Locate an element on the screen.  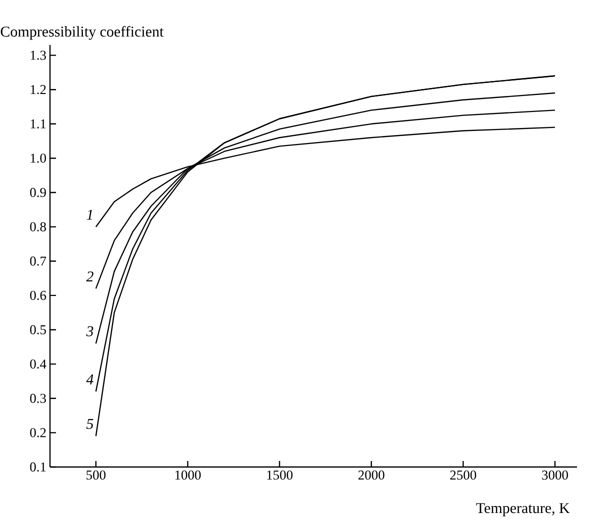
x-tick-label: 2500 is located at coordinates (463, 475).